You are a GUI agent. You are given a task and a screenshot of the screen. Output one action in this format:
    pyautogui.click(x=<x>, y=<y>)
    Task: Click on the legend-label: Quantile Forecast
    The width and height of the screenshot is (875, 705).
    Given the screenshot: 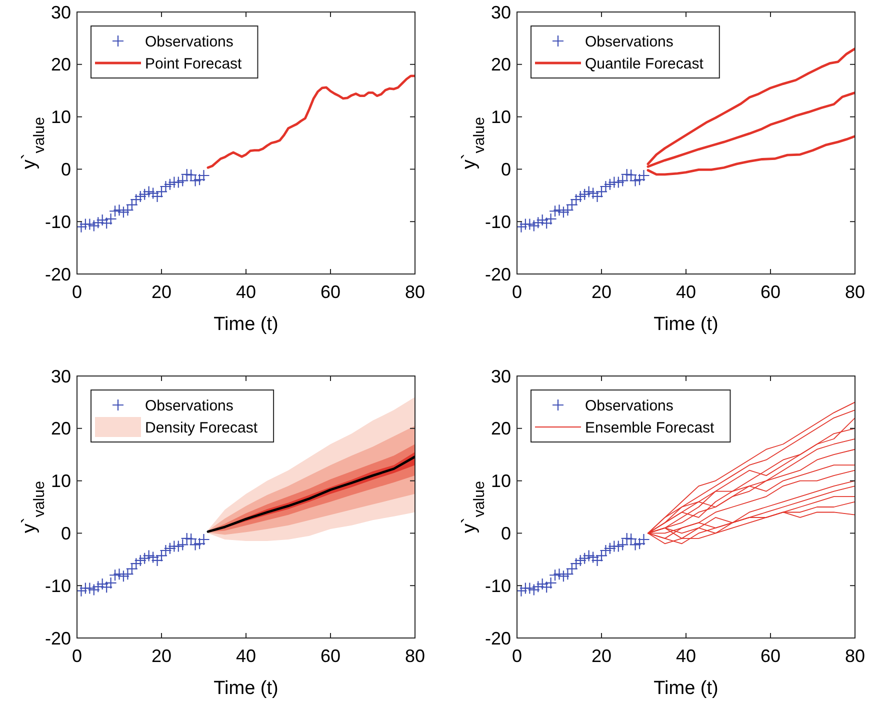 What is the action you would take?
    pyautogui.click(x=644, y=63)
    